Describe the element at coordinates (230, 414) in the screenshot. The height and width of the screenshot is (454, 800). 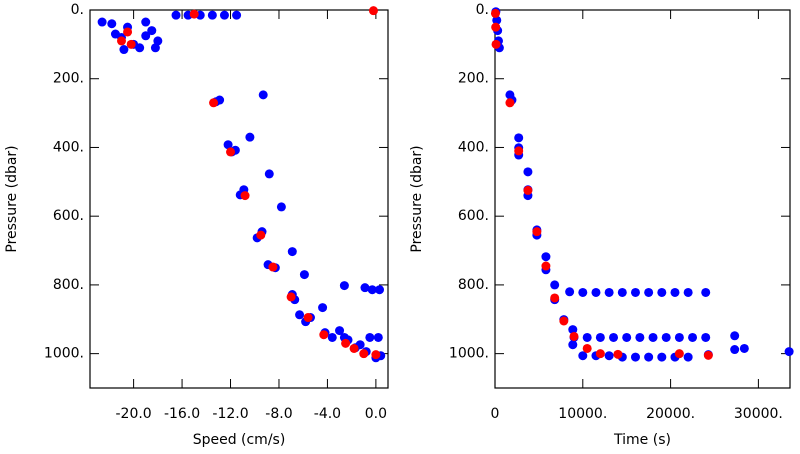
I see `x-tick-label: -12.0` at that location.